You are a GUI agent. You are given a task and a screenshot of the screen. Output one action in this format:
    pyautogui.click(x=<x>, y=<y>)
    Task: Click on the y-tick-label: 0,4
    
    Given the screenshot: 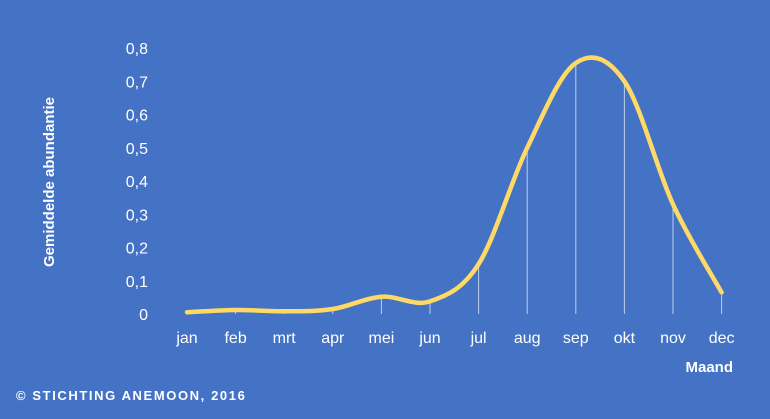 What is the action you would take?
    pyautogui.click(x=137, y=182)
    